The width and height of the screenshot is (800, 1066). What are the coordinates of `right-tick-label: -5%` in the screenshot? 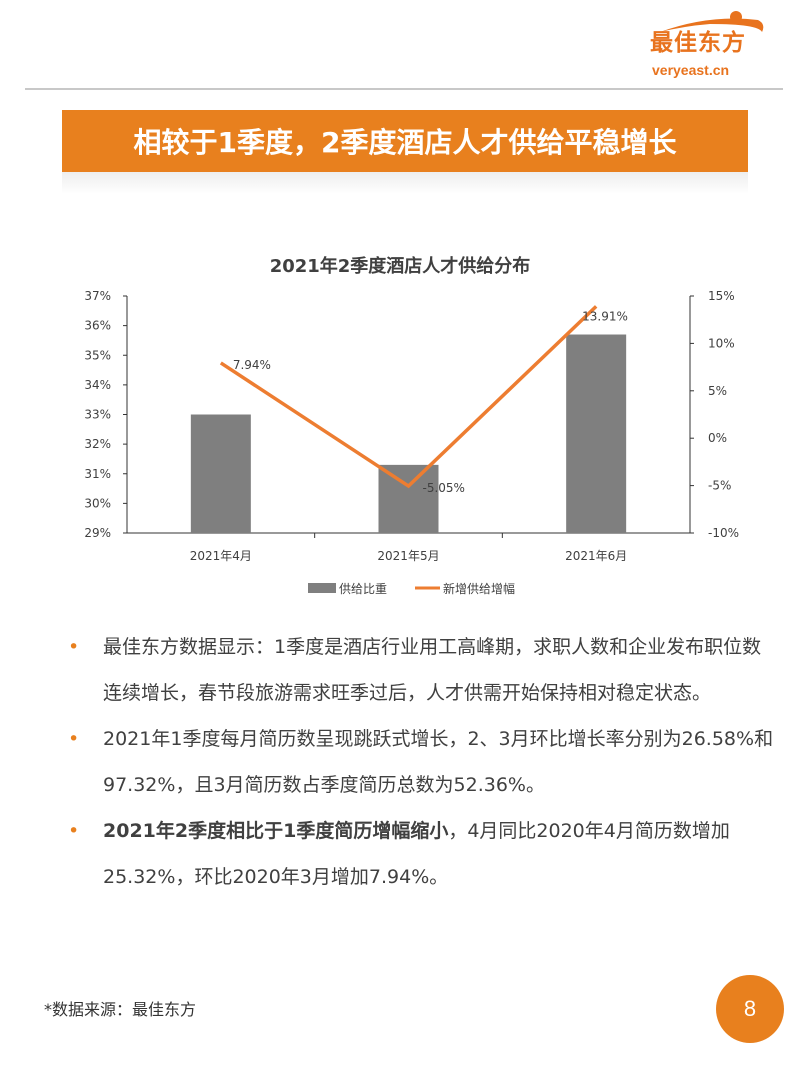 It's located at (719, 486).